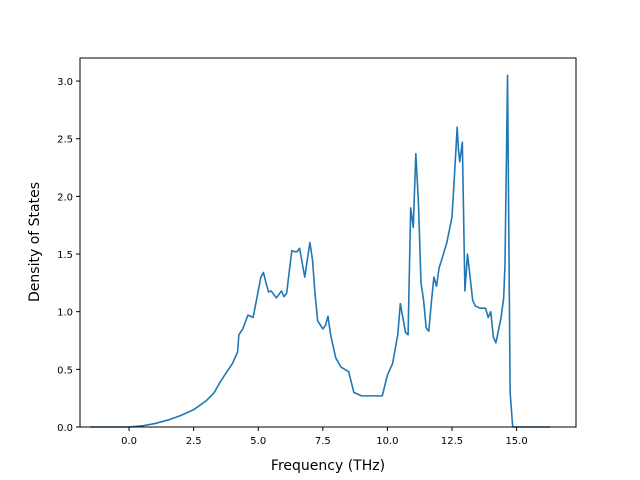 This screenshot has width=640, height=480. What do you see at coordinates (65, 370) in the screenshot?
I see `y-tick-label: 0.5` at bounding box center [65, 370].